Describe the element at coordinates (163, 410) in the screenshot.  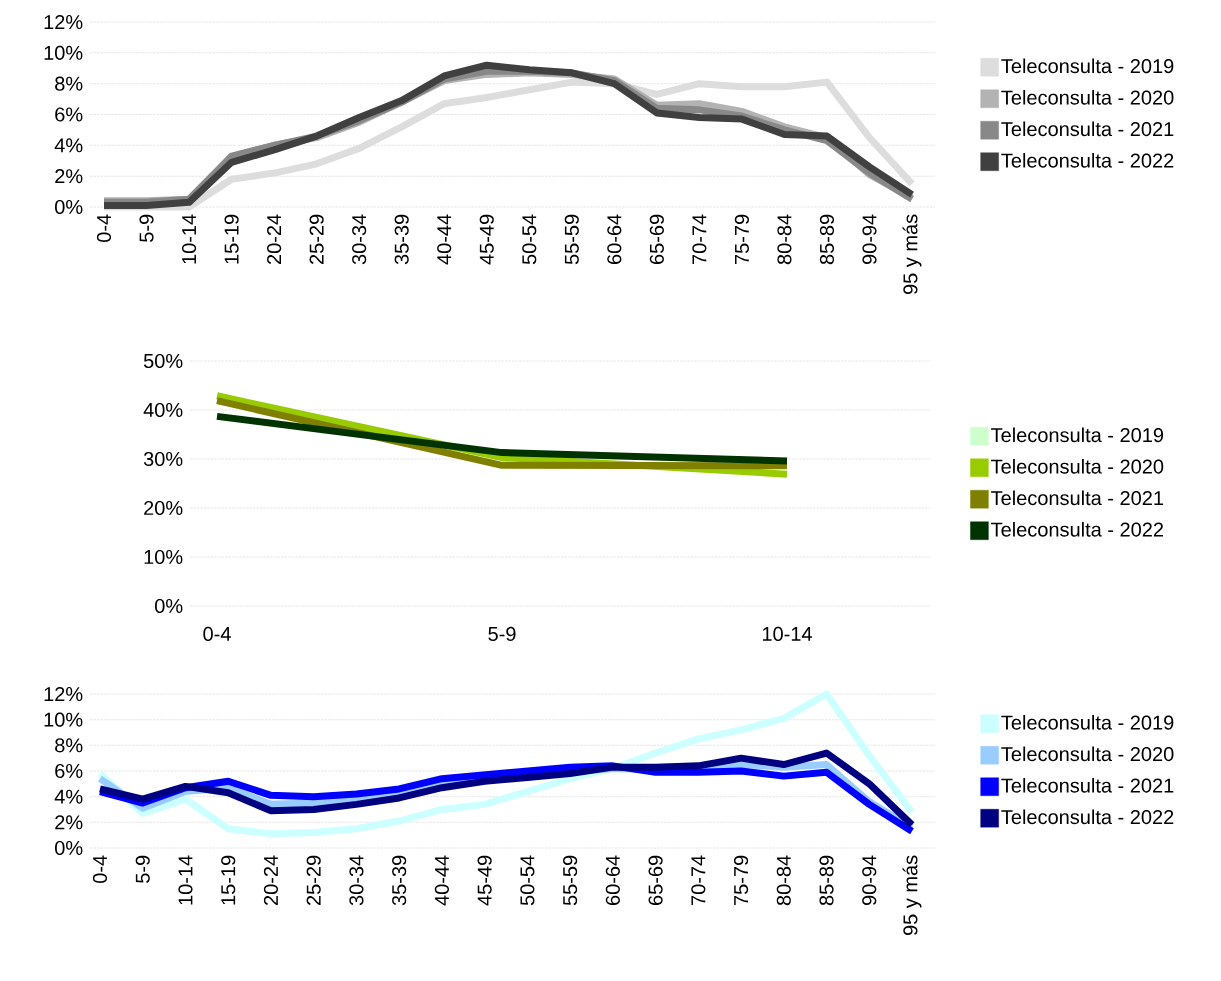
I see `y-tick-label: 40%` at that location.